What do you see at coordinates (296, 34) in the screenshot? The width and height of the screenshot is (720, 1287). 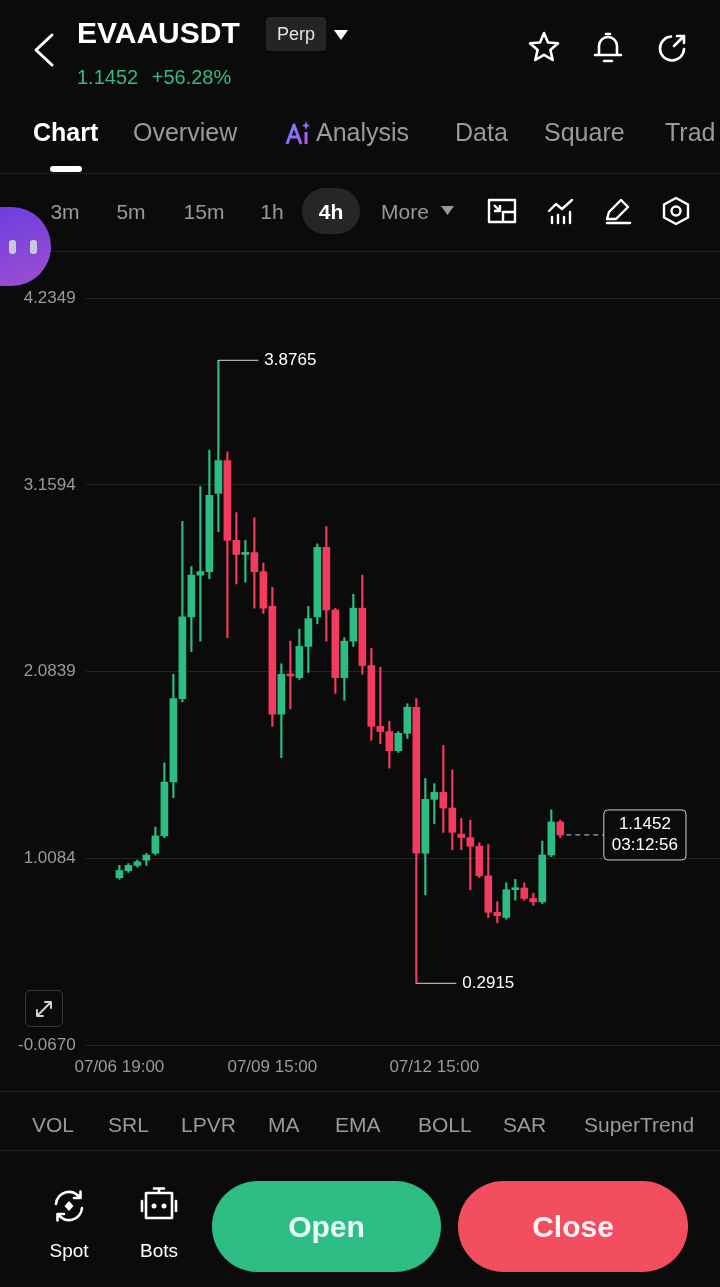 I see `text: Perp` at bounding box center [296, 34].